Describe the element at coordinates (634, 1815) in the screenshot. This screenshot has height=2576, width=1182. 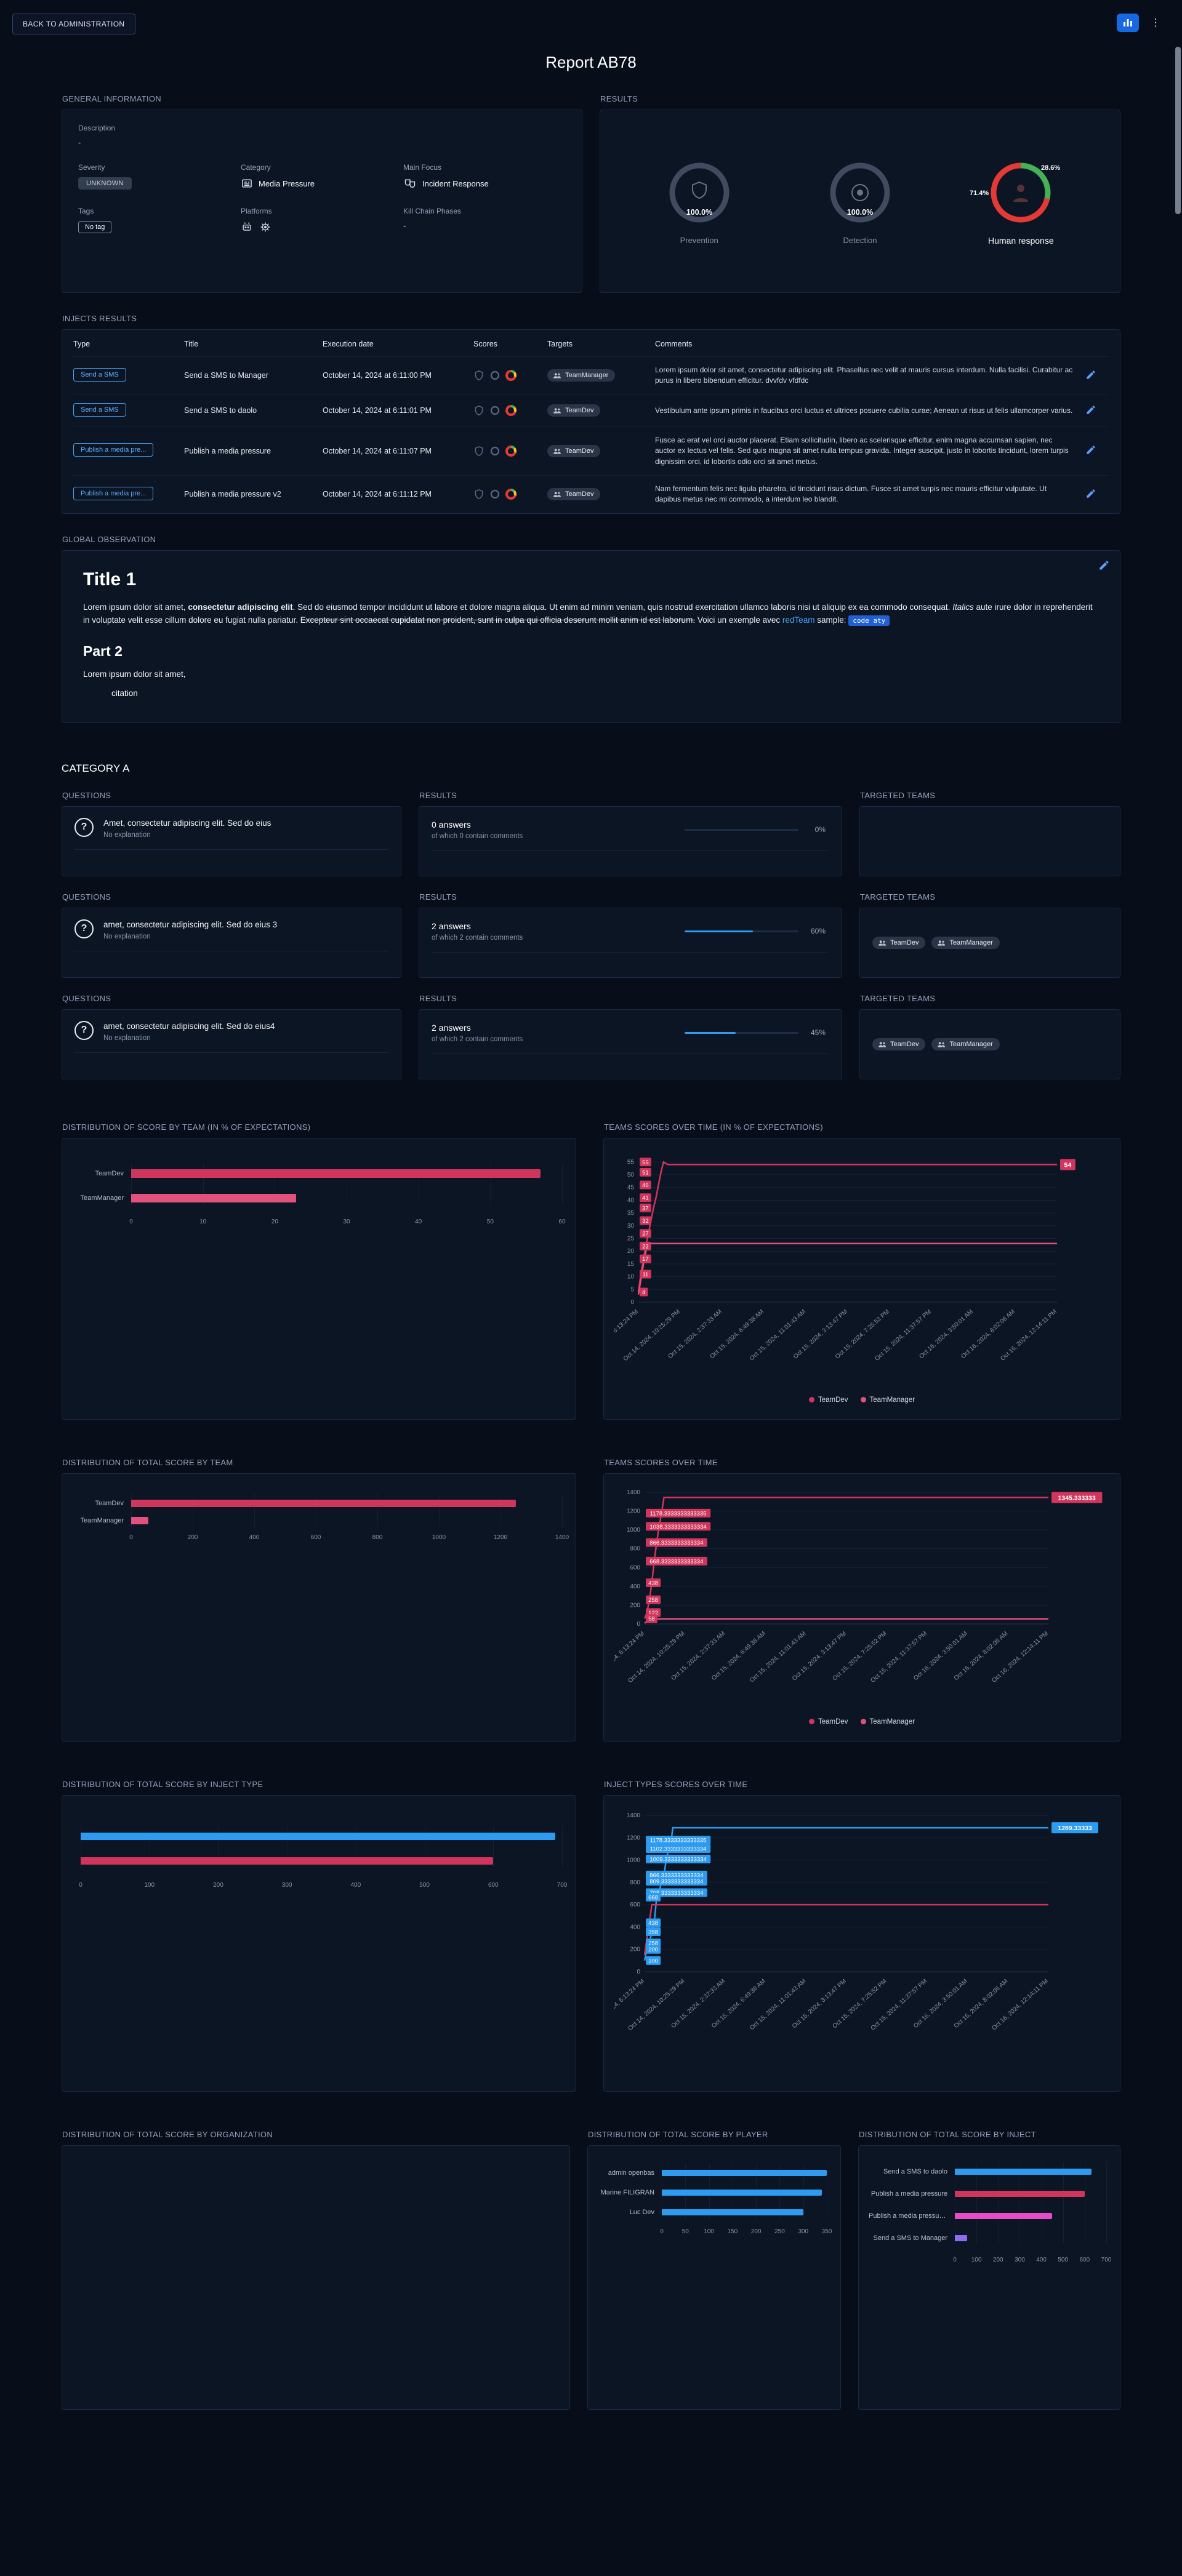
I see `svg-text: 1400` at that location.